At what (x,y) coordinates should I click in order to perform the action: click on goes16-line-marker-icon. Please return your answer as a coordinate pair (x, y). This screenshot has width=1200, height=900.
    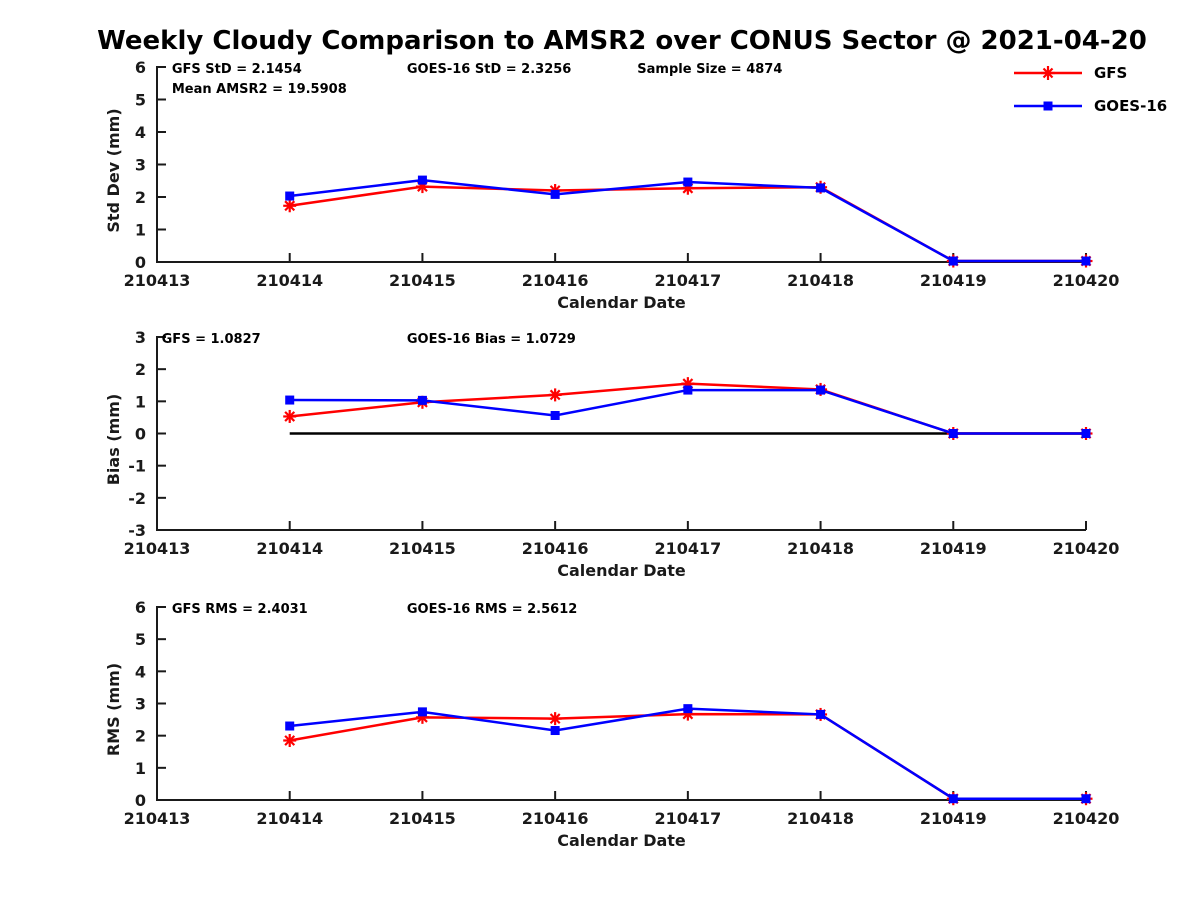
    Looking at the image, I should click on (1048, 106).